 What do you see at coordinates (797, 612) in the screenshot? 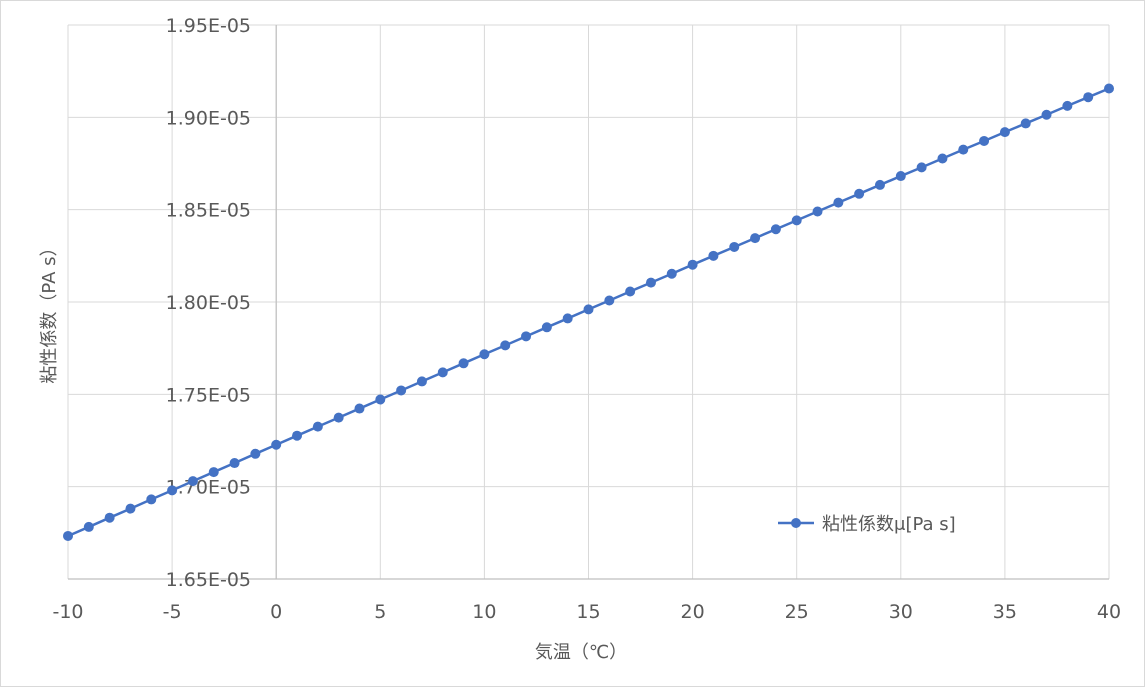
I see `x-tick-label: 25` at bounding box center [797, 612].